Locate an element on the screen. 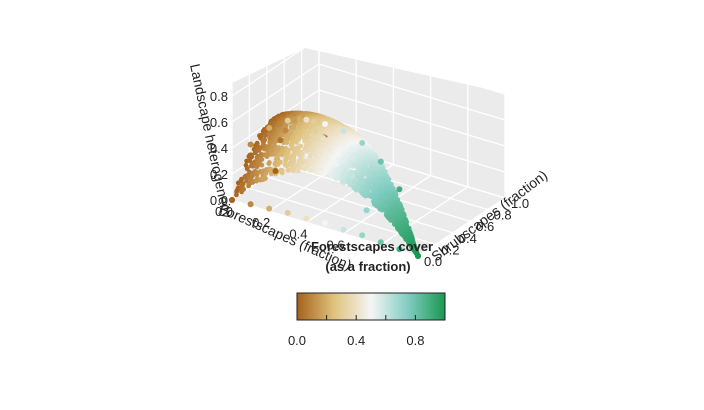 This screenshot has height=410, width=704. y-tick-label: 0.4 is located at coordinates (468, 238).